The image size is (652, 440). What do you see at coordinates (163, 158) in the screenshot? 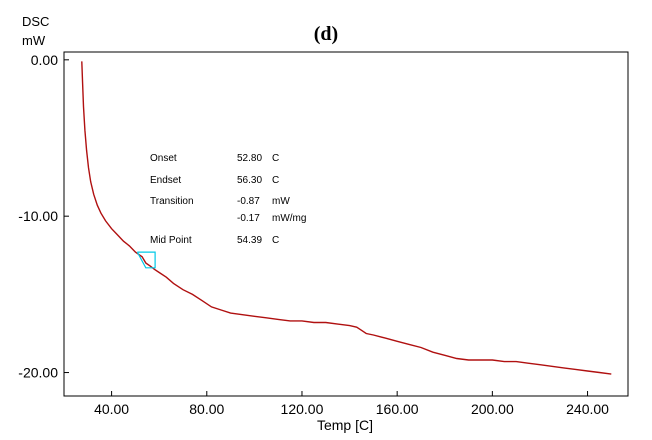
I see `onset-label: Onset` at bounding box center [163, 158].